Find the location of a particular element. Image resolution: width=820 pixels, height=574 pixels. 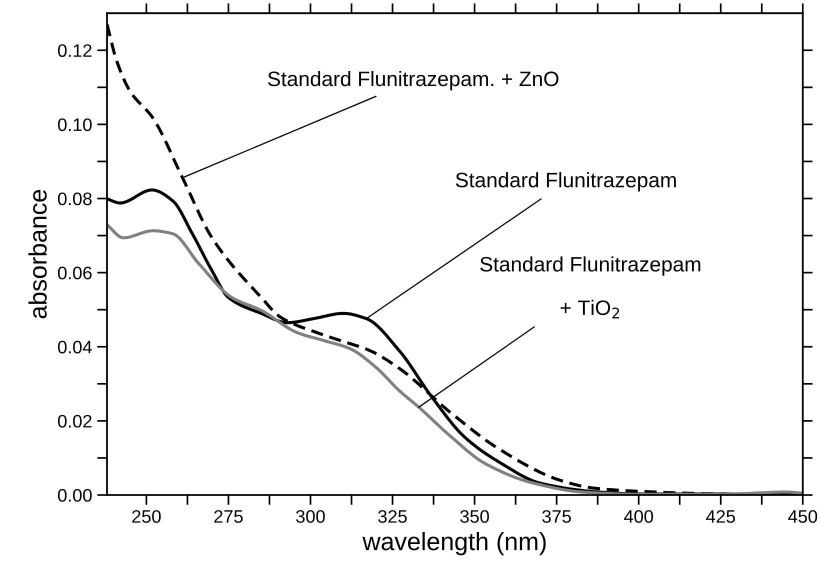

x-tick-label: 350 is located at coordinates (474, 516).